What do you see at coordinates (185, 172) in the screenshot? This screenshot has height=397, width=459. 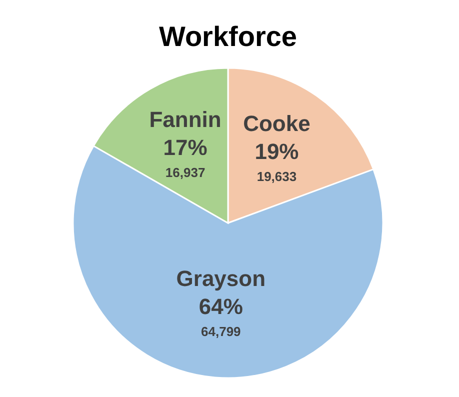 I see `data-label: 16,937` at bounding box center [185, 172].